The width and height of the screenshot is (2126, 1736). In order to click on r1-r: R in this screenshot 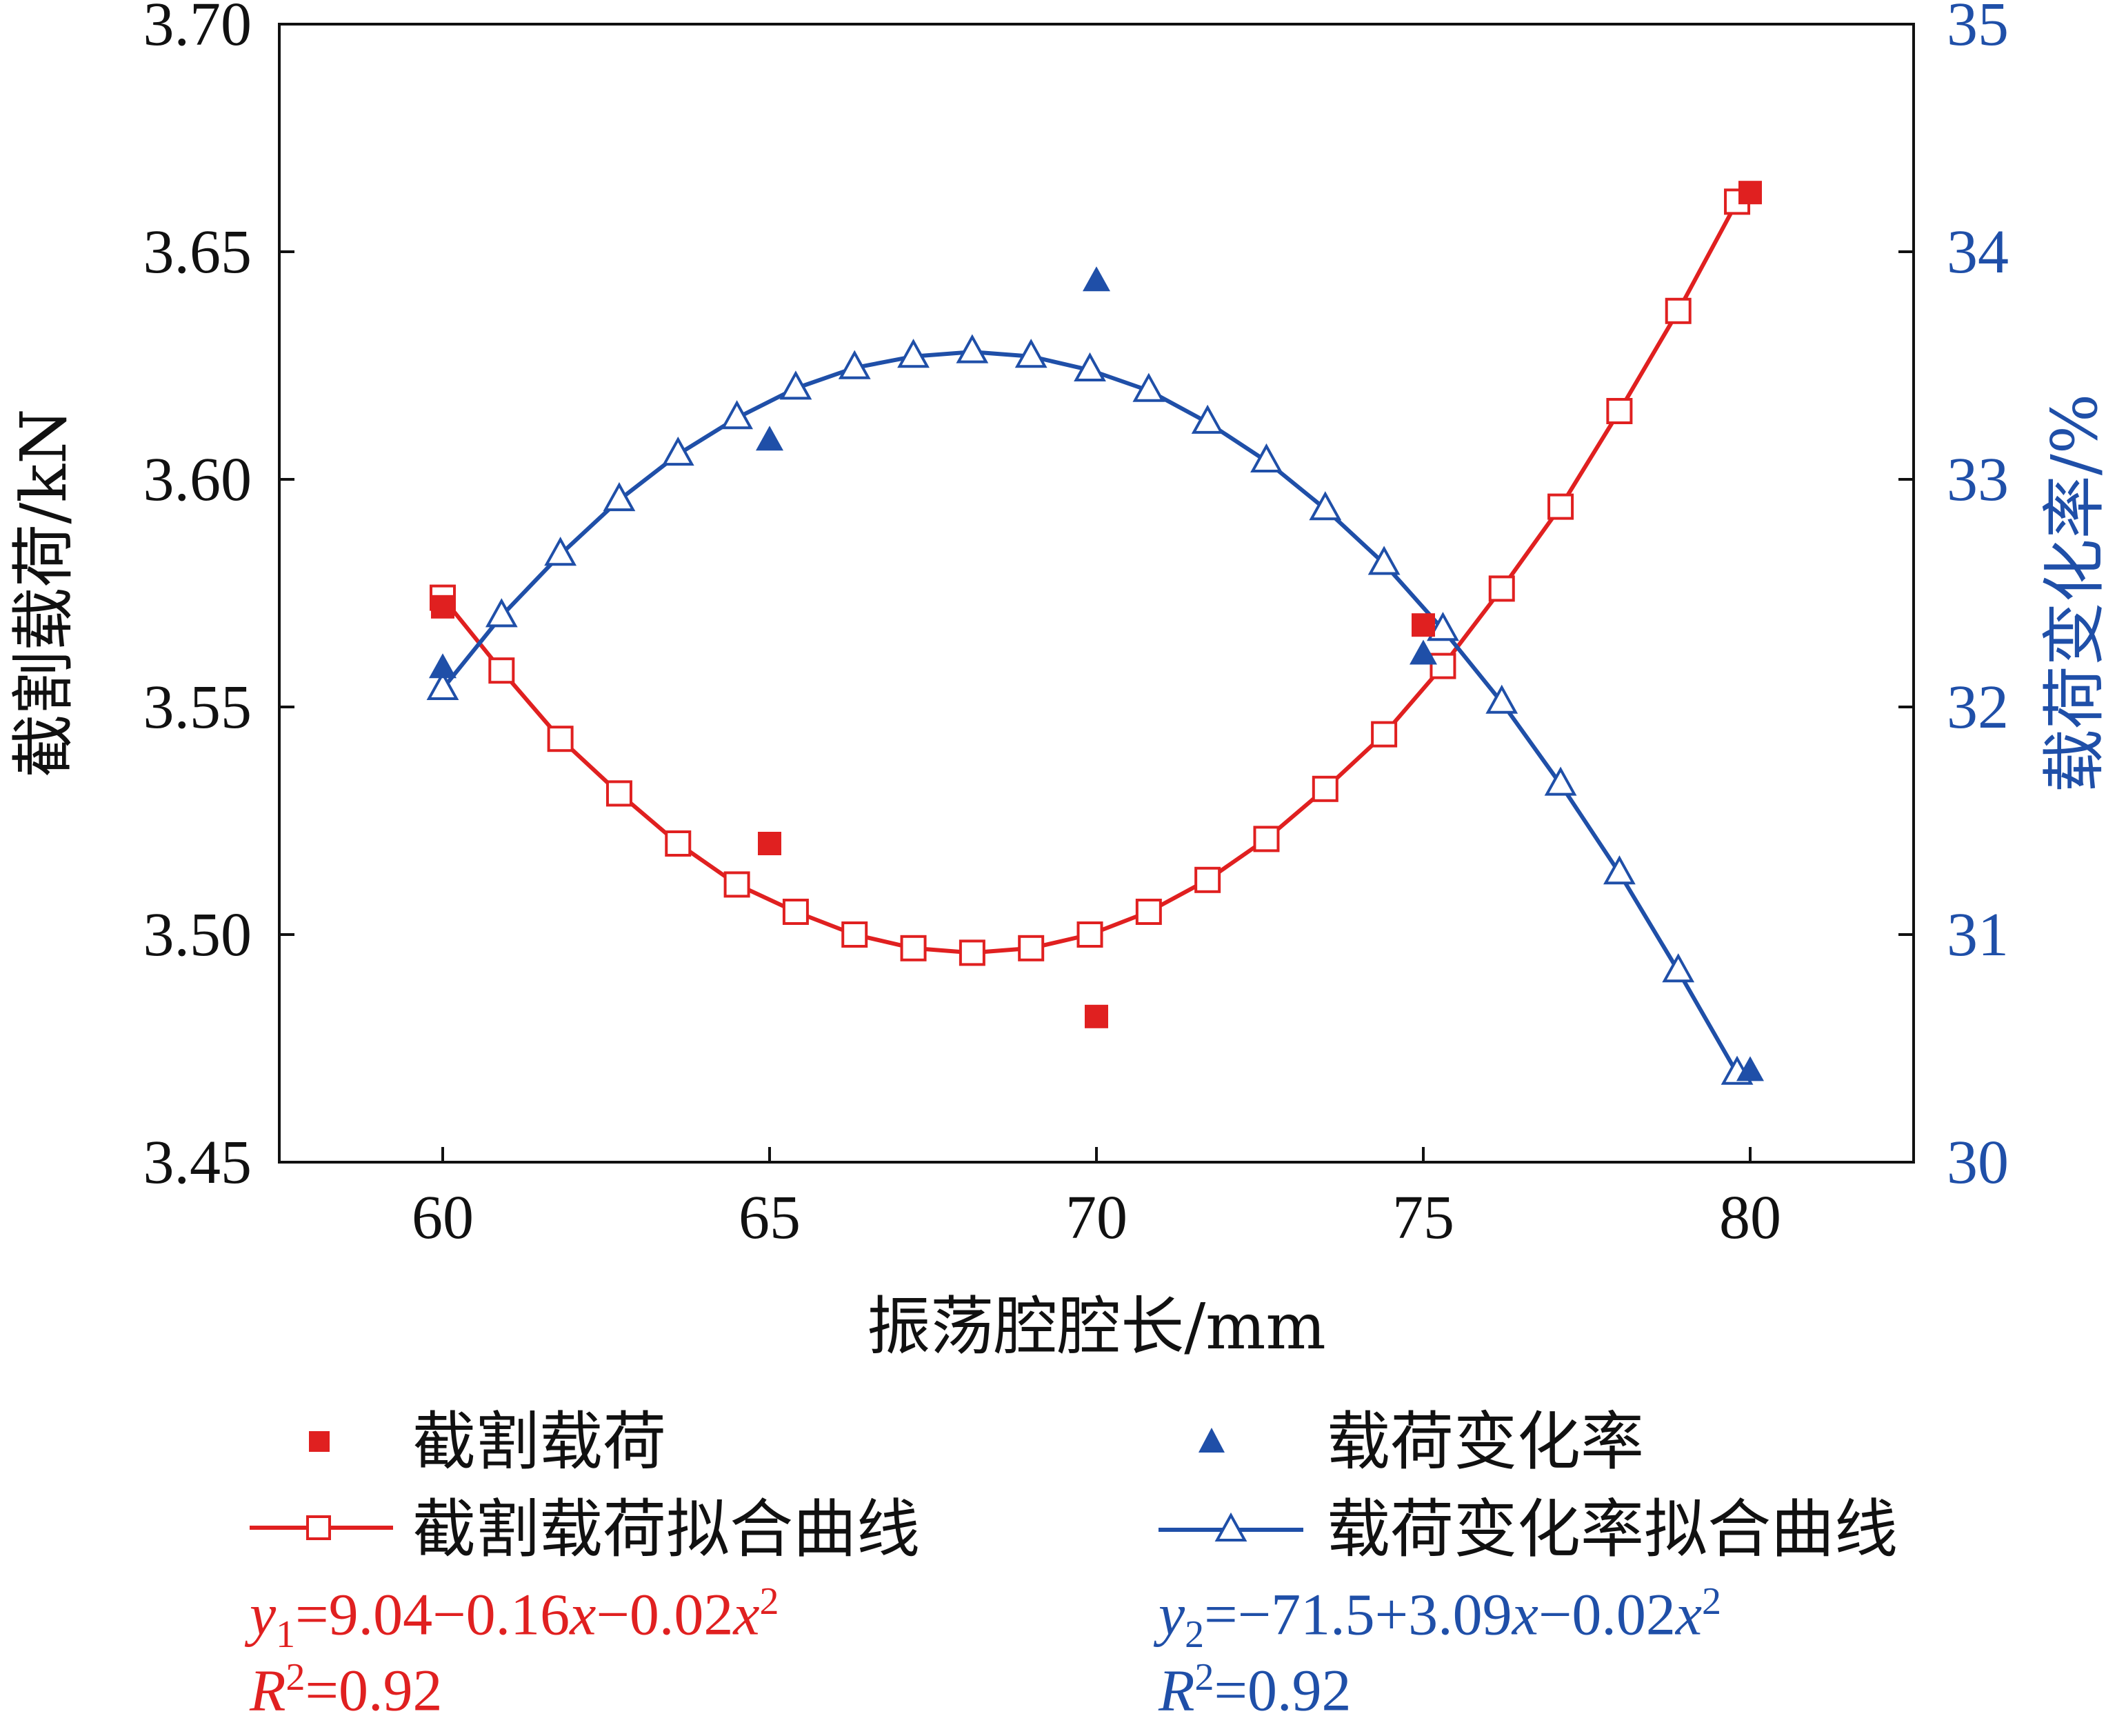, I will do `click(268, 1690)`.